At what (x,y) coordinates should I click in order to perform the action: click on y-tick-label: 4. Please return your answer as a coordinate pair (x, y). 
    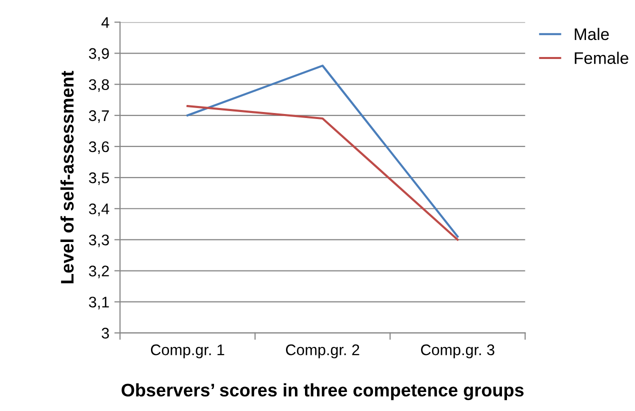
    Looking at the image, I should click on (105, 22).